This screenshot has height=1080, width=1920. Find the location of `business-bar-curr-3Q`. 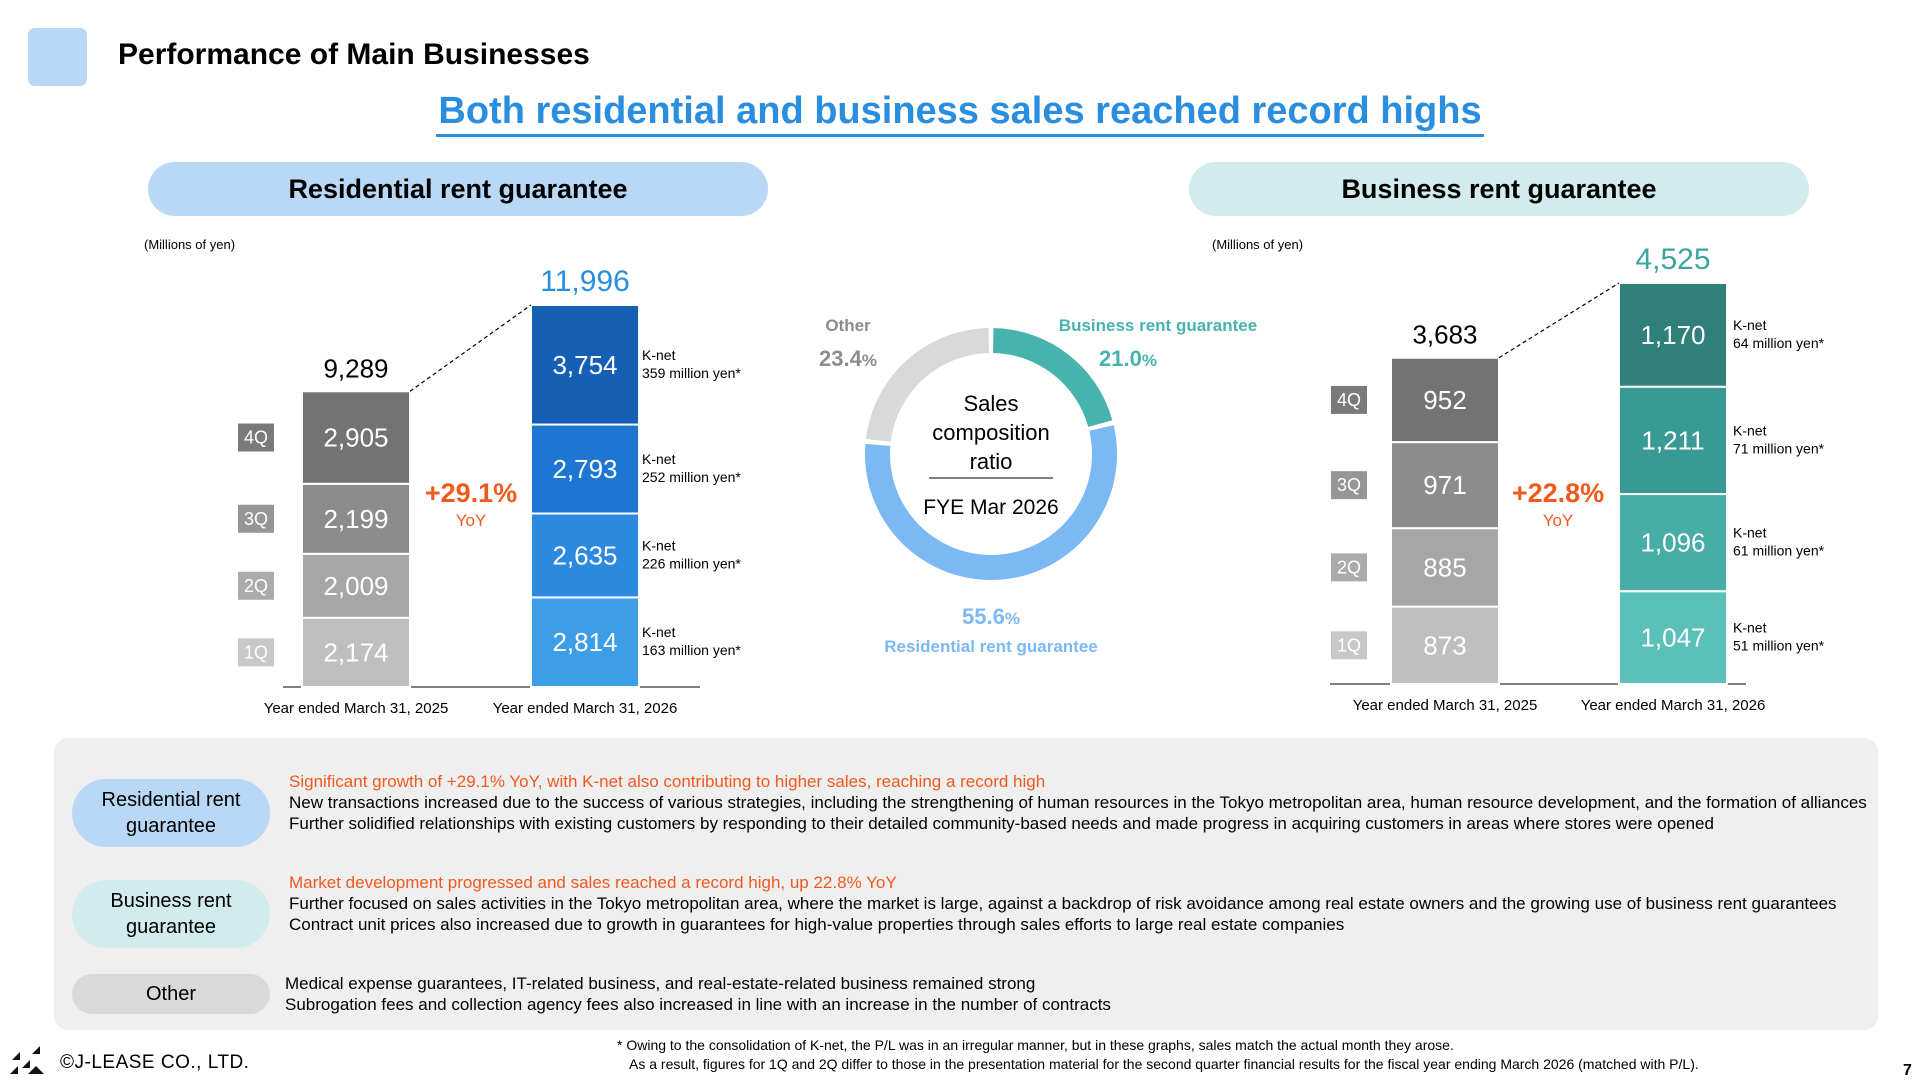

business-bar-curr-3Q is located at coordinates (1673, 440).